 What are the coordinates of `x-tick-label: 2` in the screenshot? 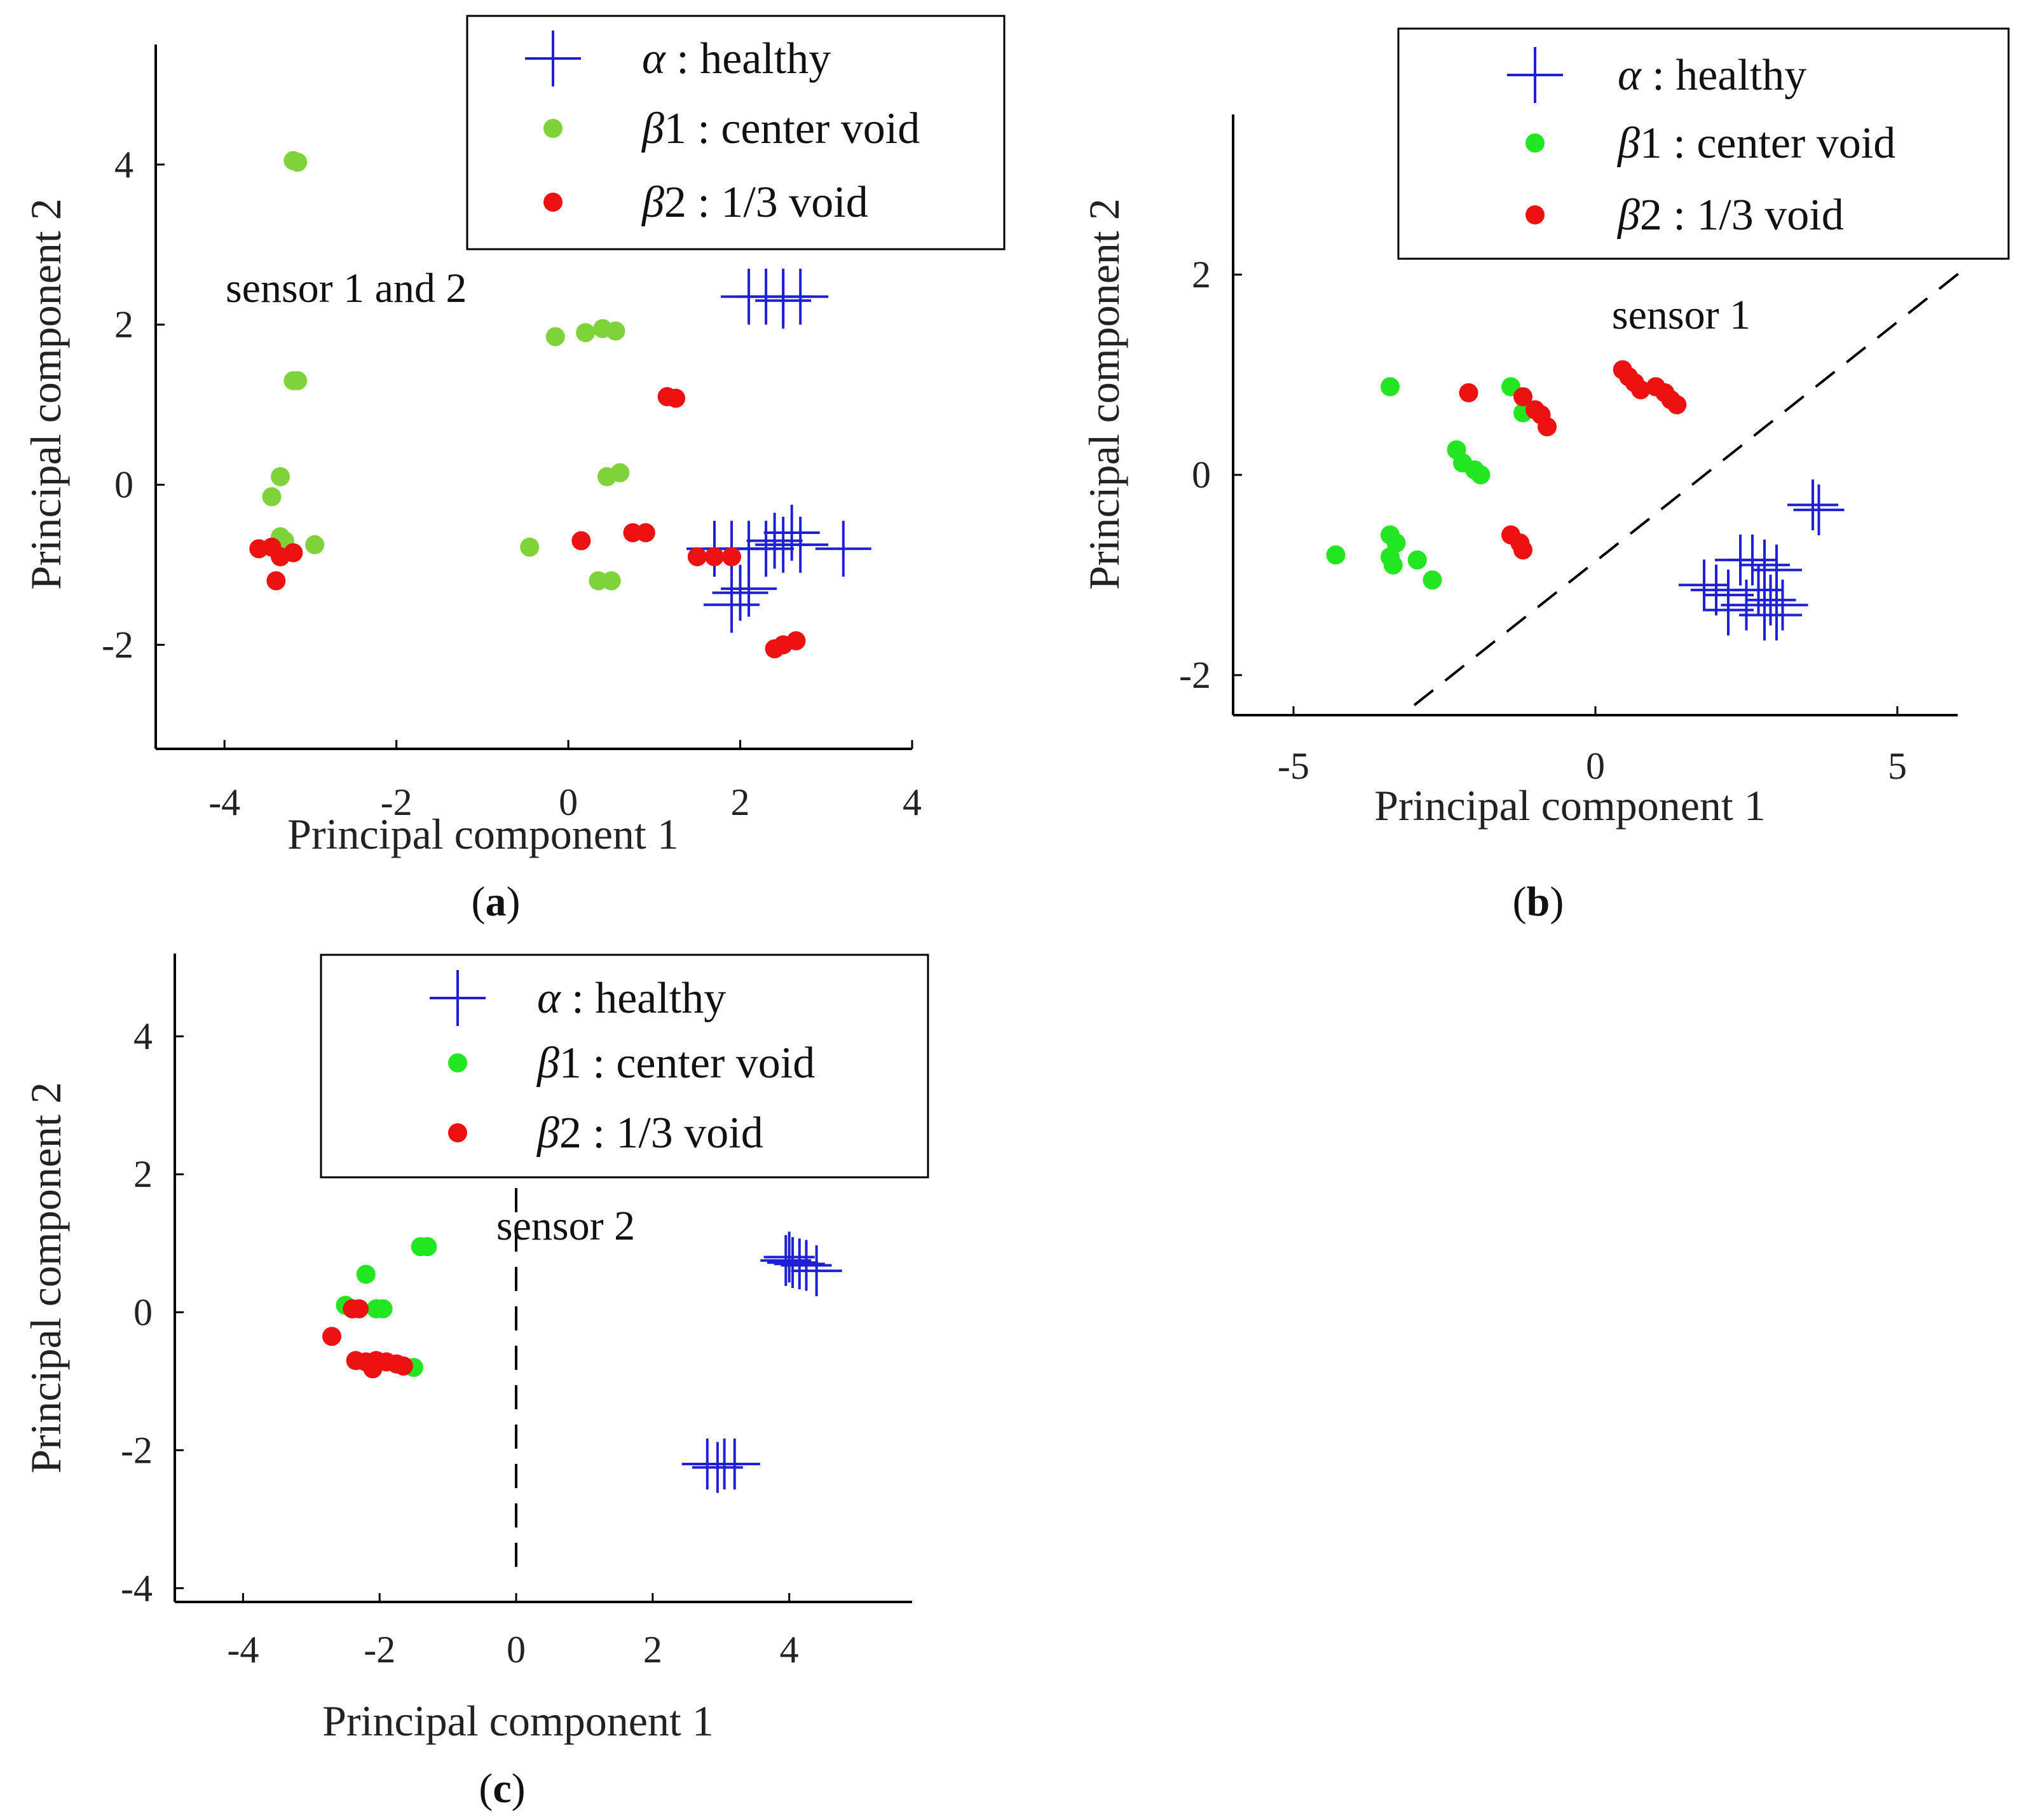 It's located at (652, 1650).